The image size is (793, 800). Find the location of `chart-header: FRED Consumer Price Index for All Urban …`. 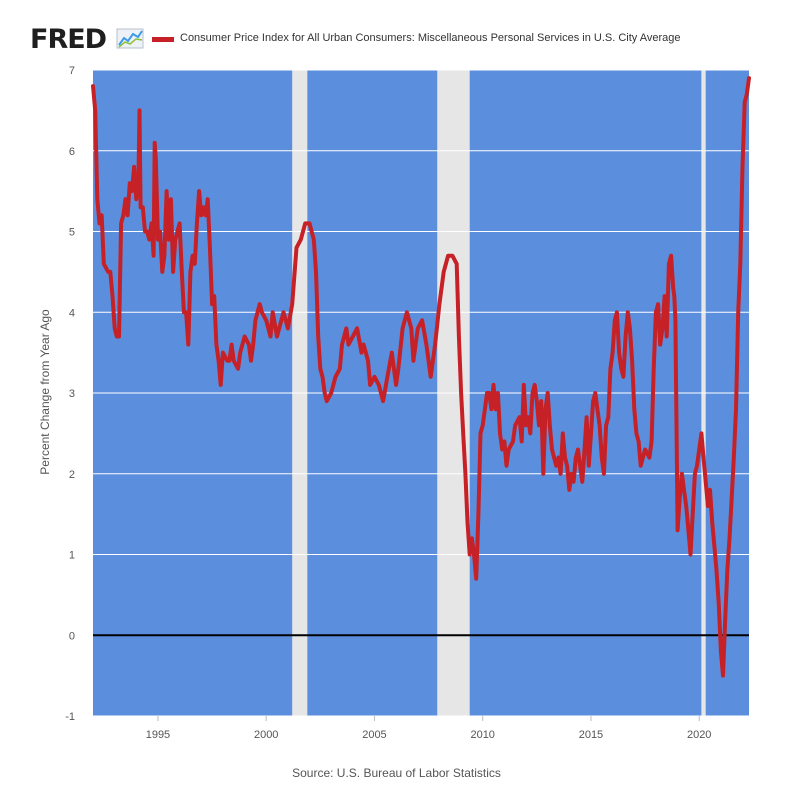

chart-header: FRED Consumer Price Index for All Urban … is located at coordinates (400, 38).